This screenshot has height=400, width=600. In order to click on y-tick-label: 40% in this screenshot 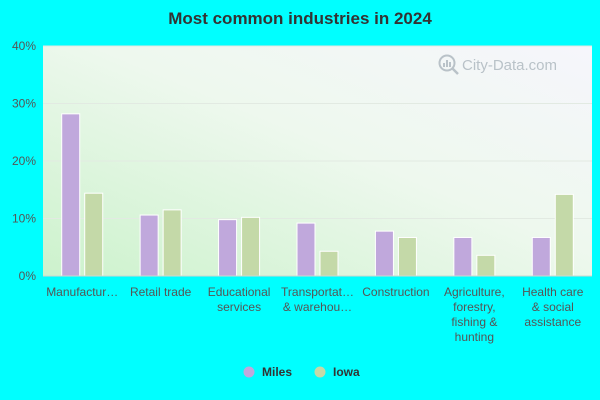, I will do `click(24, 46)`.